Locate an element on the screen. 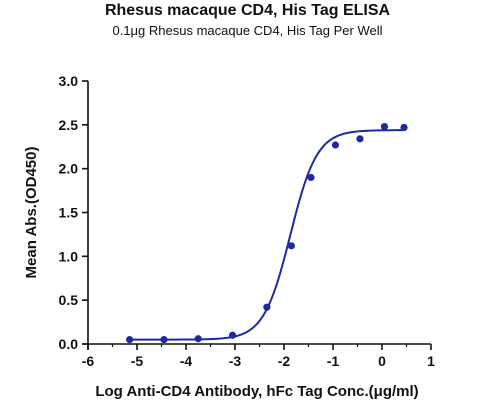  y-tick-label: 3.0 is located at coordinates (69, 81).